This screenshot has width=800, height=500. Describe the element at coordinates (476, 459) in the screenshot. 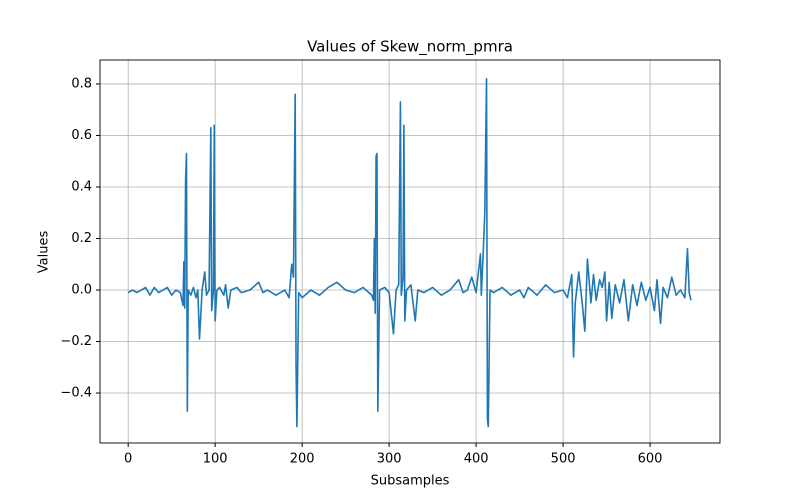

I see `x-tick-label: 400` at that location.